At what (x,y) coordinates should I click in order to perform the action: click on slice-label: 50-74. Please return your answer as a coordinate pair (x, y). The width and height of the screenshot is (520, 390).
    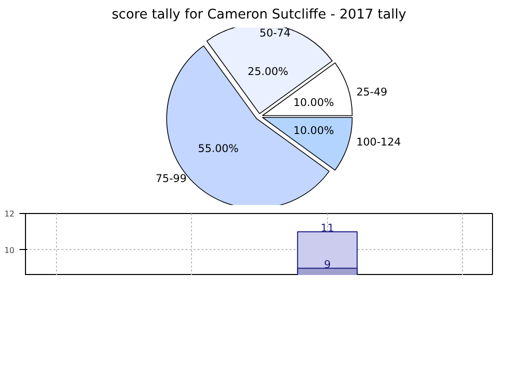
    Looking at the image, I should click on (275, 33).